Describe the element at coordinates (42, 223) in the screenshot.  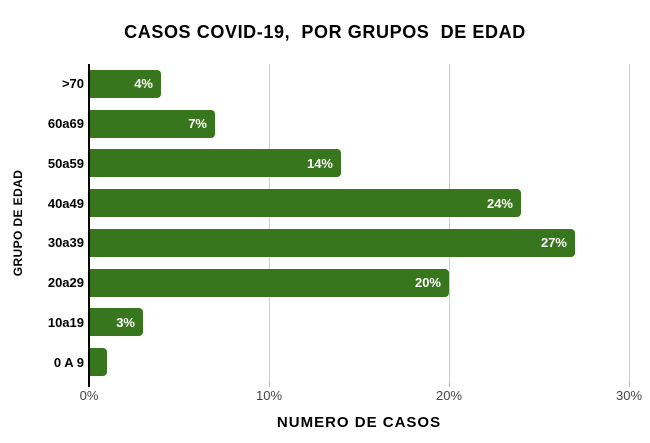
I see `y-axis-category-labels: >70 60a69 50a59 40a49 30a39 20a29 10a19 0 A 9` at that location.